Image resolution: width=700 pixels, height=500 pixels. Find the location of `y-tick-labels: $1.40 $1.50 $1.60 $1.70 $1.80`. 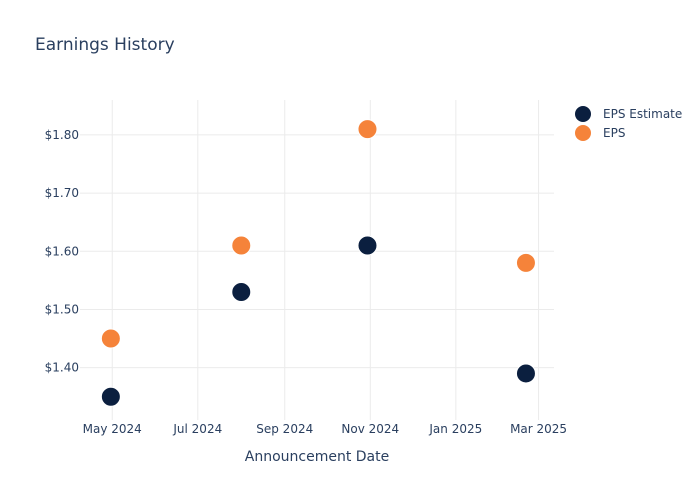

y-tick-labels: $1.40 $1.50 $1.60 $1.70 $1.80 is located at coordinates (62, 251).